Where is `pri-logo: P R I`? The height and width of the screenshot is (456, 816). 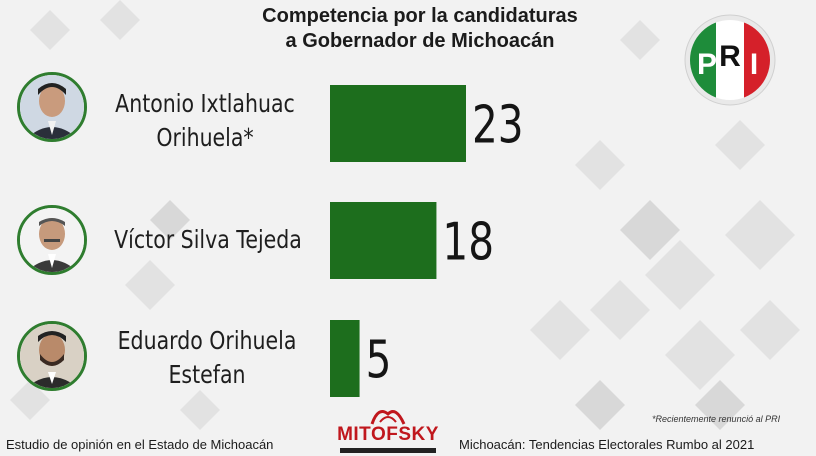
pri-logo: P R I is located at coordinates (730, 60).